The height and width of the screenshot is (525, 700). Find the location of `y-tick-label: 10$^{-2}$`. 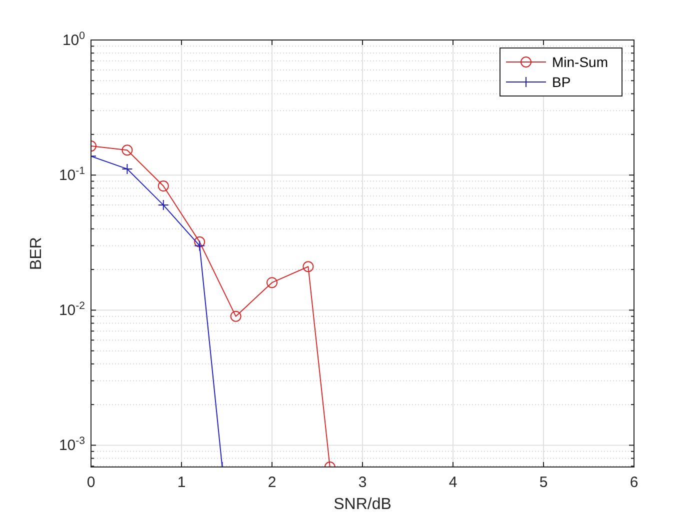

y-tick-label: 10$^{-2}$ is located at coordinates (72, 310).